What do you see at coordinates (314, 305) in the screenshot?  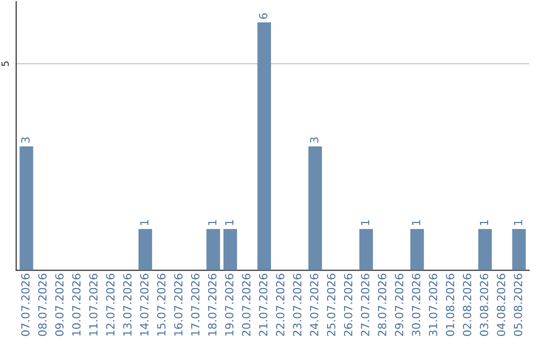 I see `x-tick-label: 24.07.2026` at bounding box center [314, 305].